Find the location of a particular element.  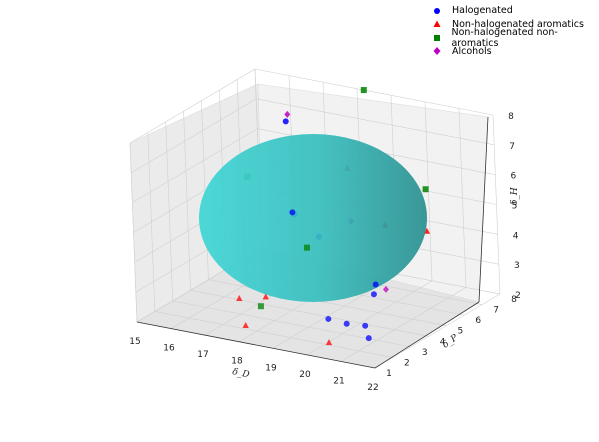

legend-label: Non-halogenated non-aromatics is located at coordinates (504, 37).